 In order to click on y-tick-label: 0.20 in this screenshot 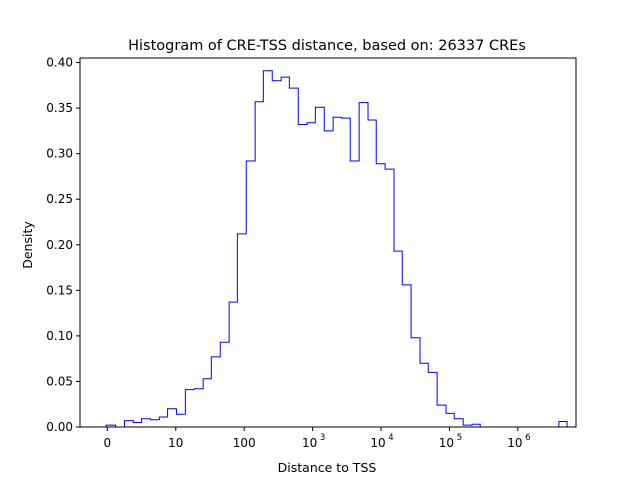, I will do `click(59, 245)`.